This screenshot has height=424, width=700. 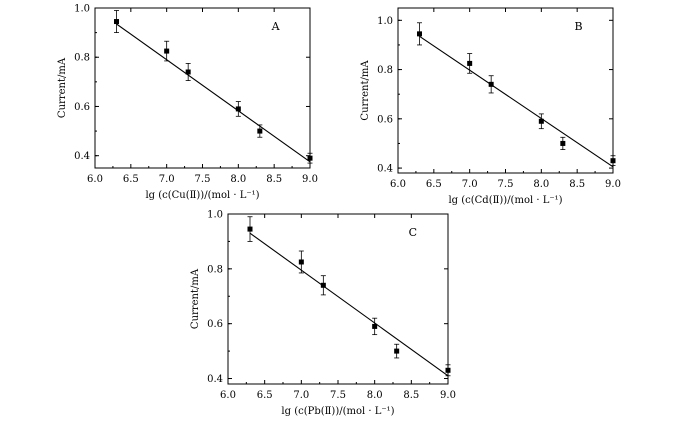 I want to click on panel-label: B, so click(x=579, y=26).